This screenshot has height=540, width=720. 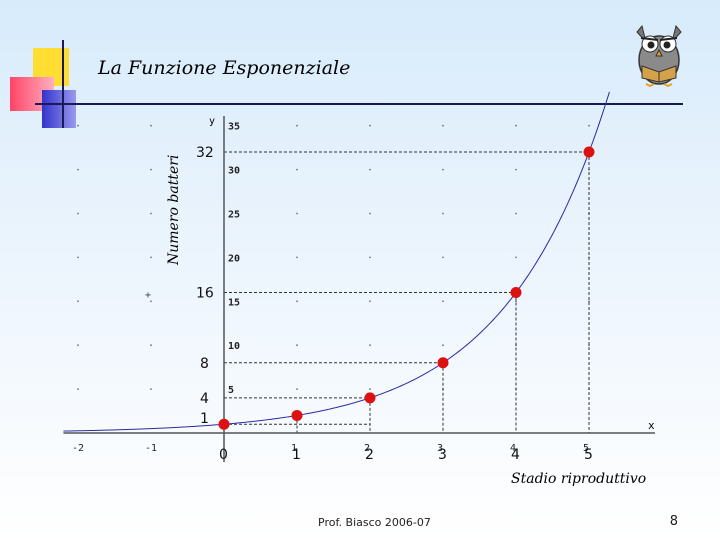 What do you see at coordinates (148, 295) in the screenshot?
I see `plus-mark: +` at bounding box center [148, 295].